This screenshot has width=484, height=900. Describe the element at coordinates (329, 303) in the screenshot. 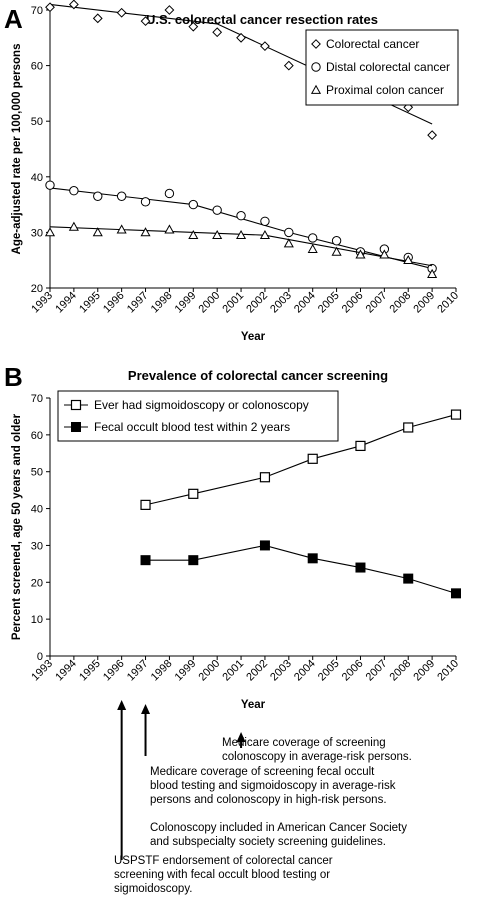

I see `x-tick-label: 2005` at that location.